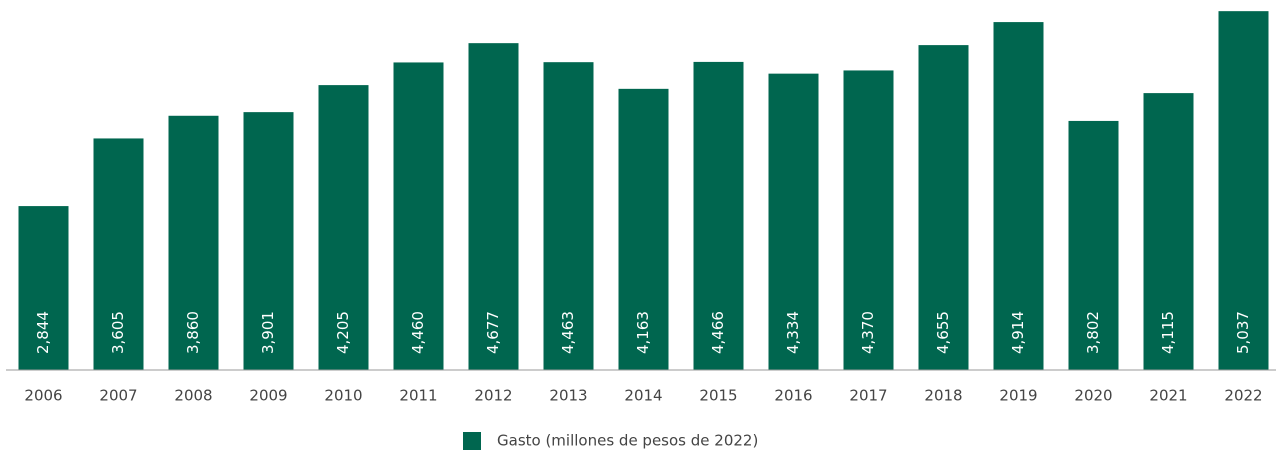 This screenshot has height=452, width=1276. What do you see at coordinates (193, 396) in the screenshot?
I see `x-tick-label: 2008` at bounding box center [193, 396].